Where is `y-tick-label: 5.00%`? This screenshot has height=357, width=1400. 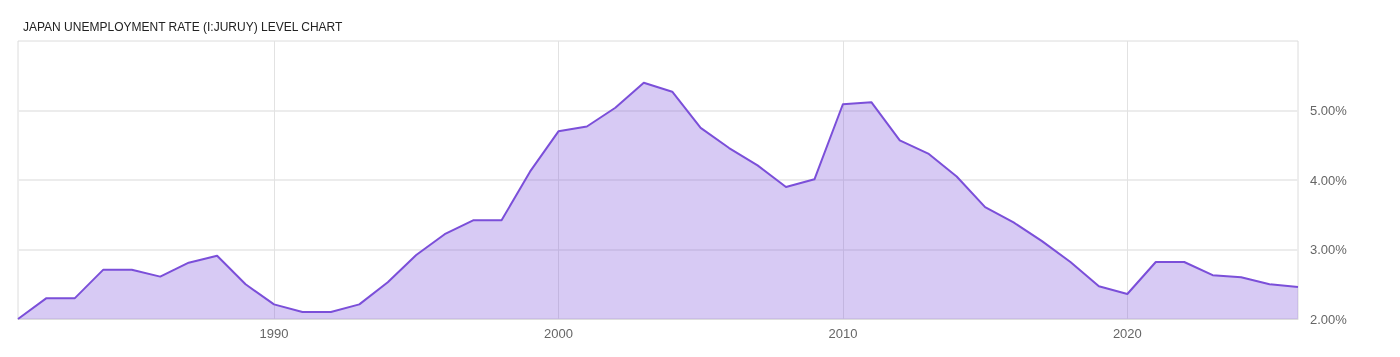 y-tick-label: 5.00% is located at coordinates (1329, 110).